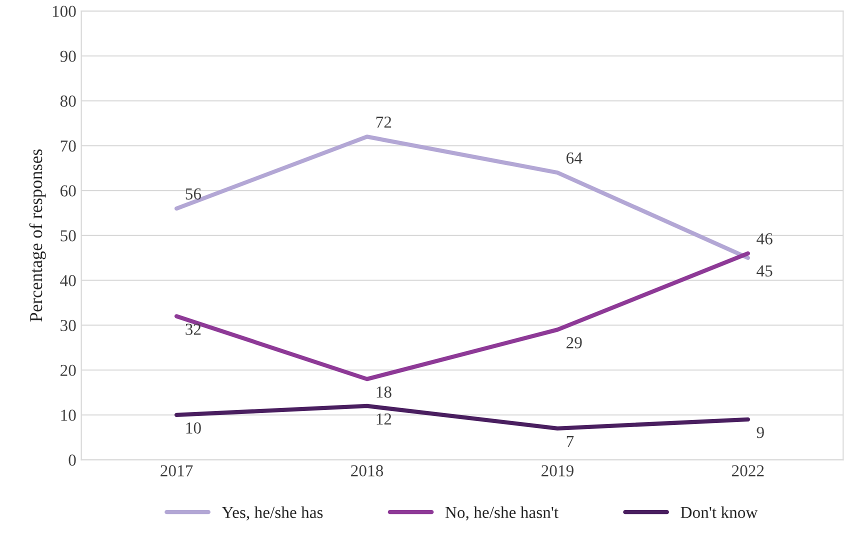 This screenshot has width=856, height=554. What do you see at coordinates (574, 342) in the screenshot?
I see `data-label: 29` at bounding box center [574, 342].